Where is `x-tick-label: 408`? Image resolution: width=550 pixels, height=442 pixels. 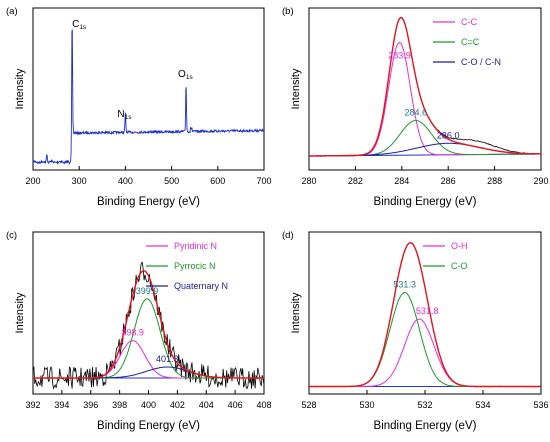
x-tick-label: 408 is located at coordinates (263, 405).